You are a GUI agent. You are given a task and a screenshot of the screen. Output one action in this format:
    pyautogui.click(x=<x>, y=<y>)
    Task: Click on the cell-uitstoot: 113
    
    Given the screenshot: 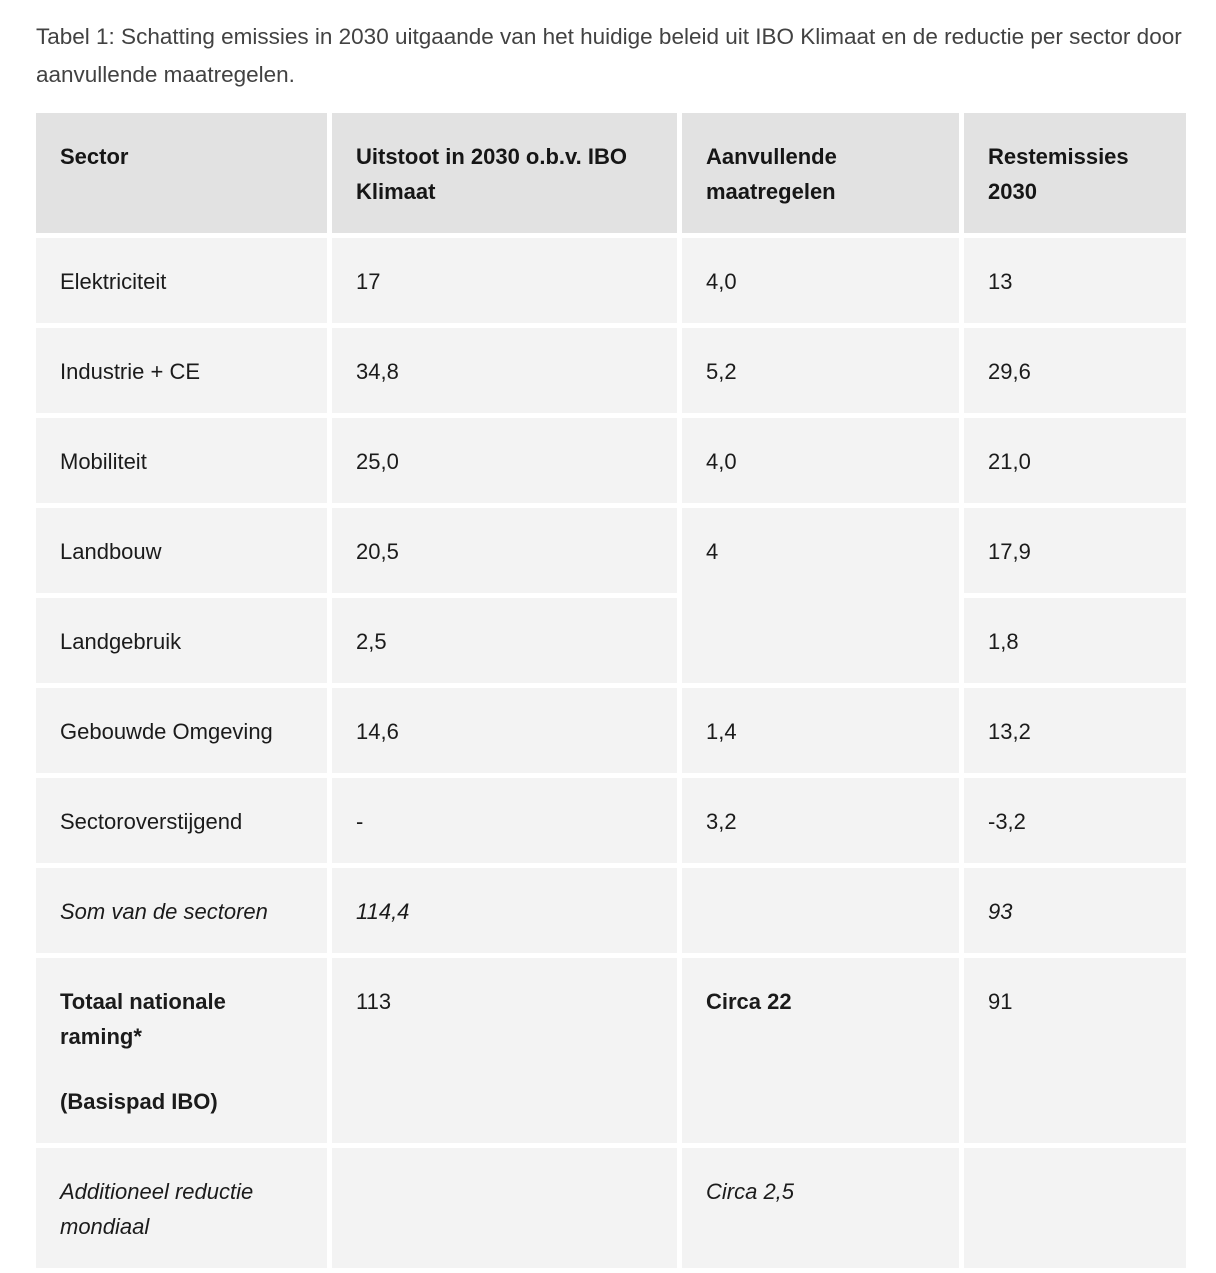 What is the action you would take?
    pyautogui.click(x=504, y=1050)
    